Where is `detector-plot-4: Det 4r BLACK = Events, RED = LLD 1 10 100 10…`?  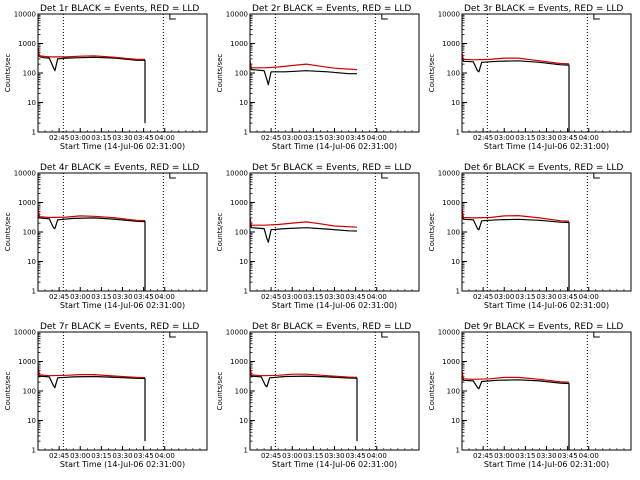
detector-plot-4: Det 4r BLACK = Events, RED = LLD 1 10 100 10… is located at coordinates (106, 236).